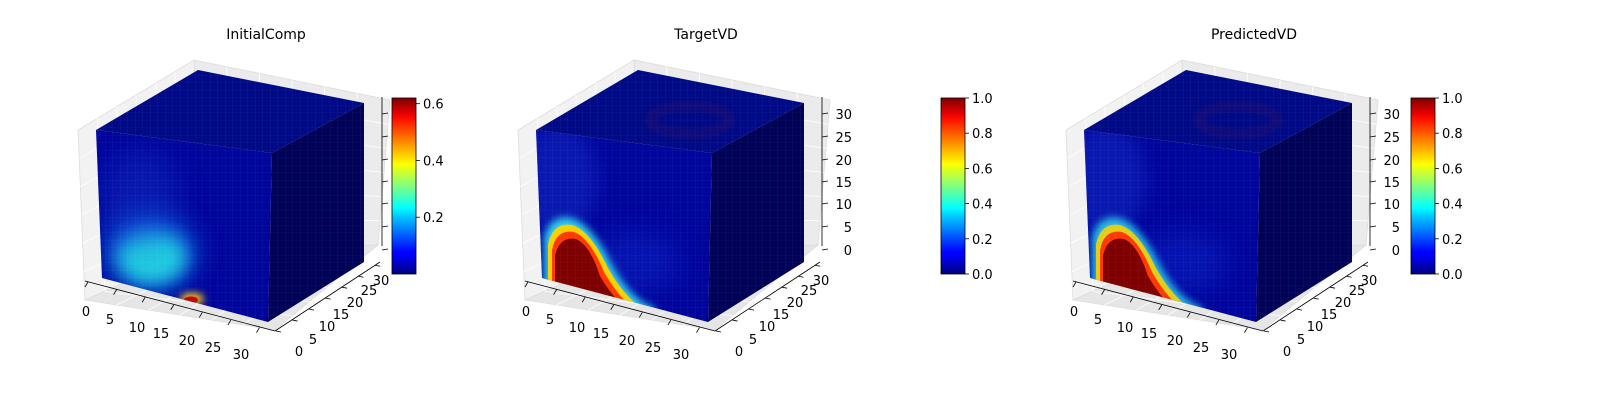 This screenshot has height=404, width=1600. Describe the element at coordinates (848, 228) in the screenshot. I see `z-tick-label: 5` at that location.